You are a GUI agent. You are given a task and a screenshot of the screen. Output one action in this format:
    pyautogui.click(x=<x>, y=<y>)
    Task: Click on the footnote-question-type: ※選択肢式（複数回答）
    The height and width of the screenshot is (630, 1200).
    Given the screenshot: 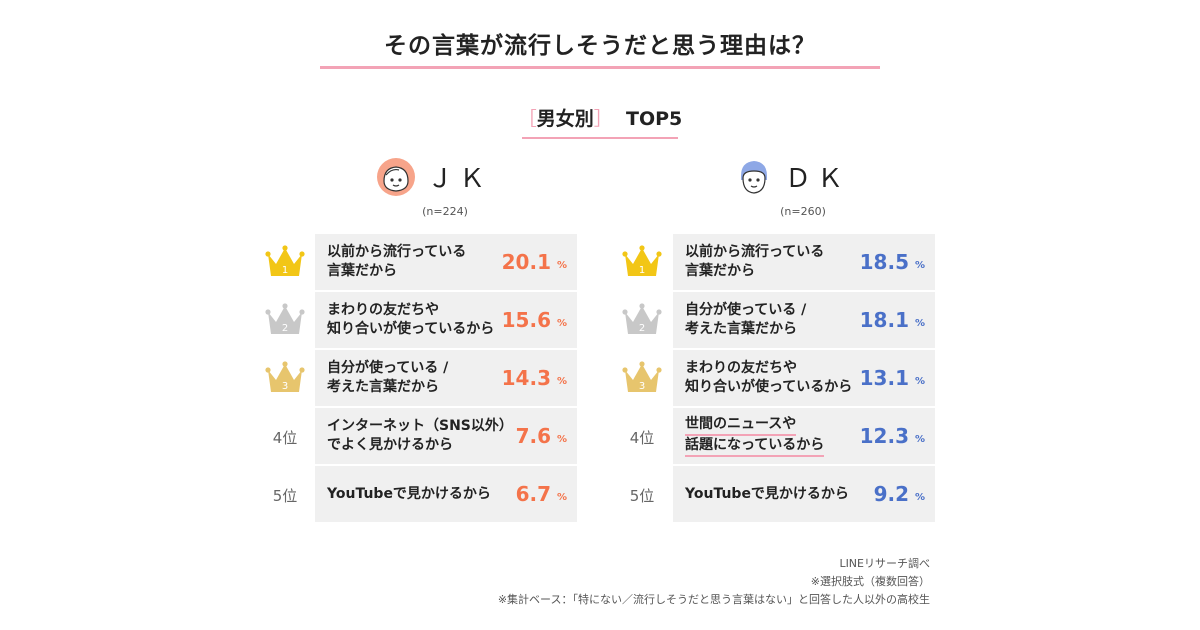 What is the action you would take?
    pyautogui.click(x=870, y=581)
    